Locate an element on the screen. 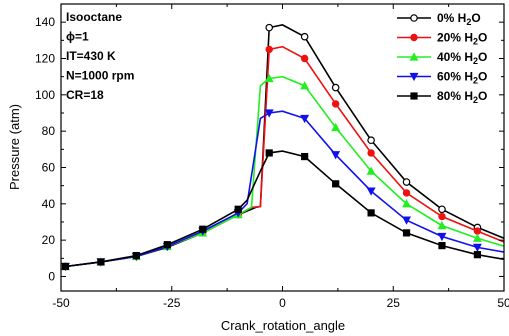 This screenshot has height=336, width=509. y-tick-label: 20 is located at coordinates (49, 240).